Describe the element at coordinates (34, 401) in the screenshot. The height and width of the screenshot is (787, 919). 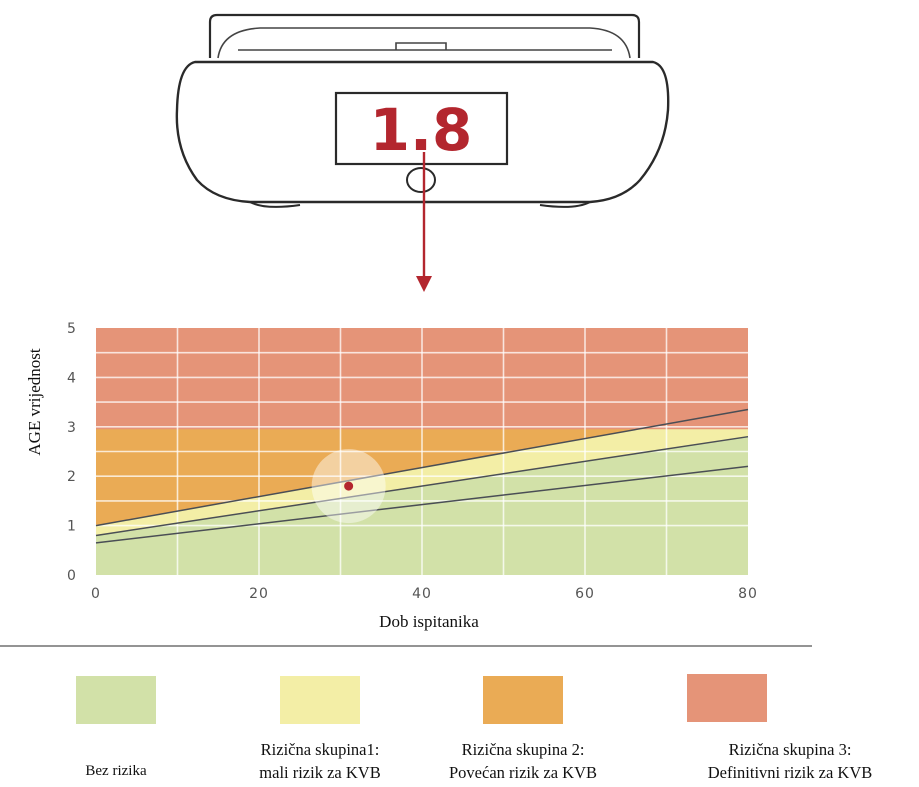
I see `y-axis-title: AGE vrijednost` at that location.